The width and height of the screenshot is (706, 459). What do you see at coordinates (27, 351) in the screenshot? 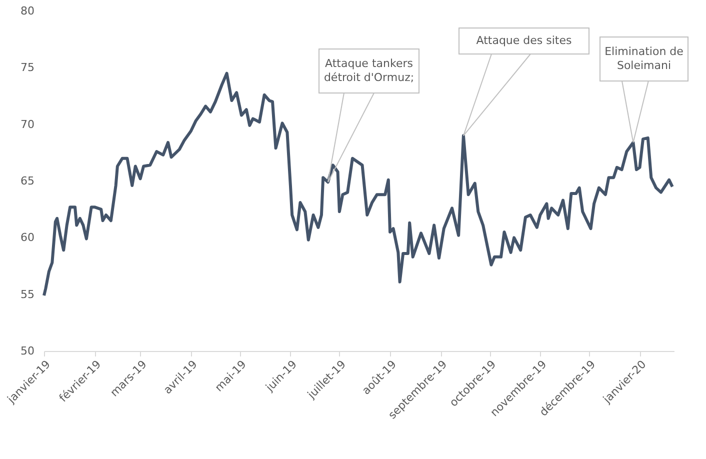
I see `y-tick-label: 50` at bounding box center [27, 351].